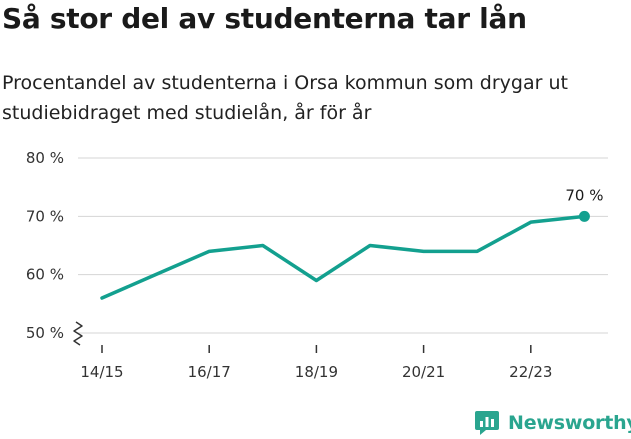 This screenshot has height=439, width=631. I want to click on brand-logo: Newsworthy, so click(552, 423).